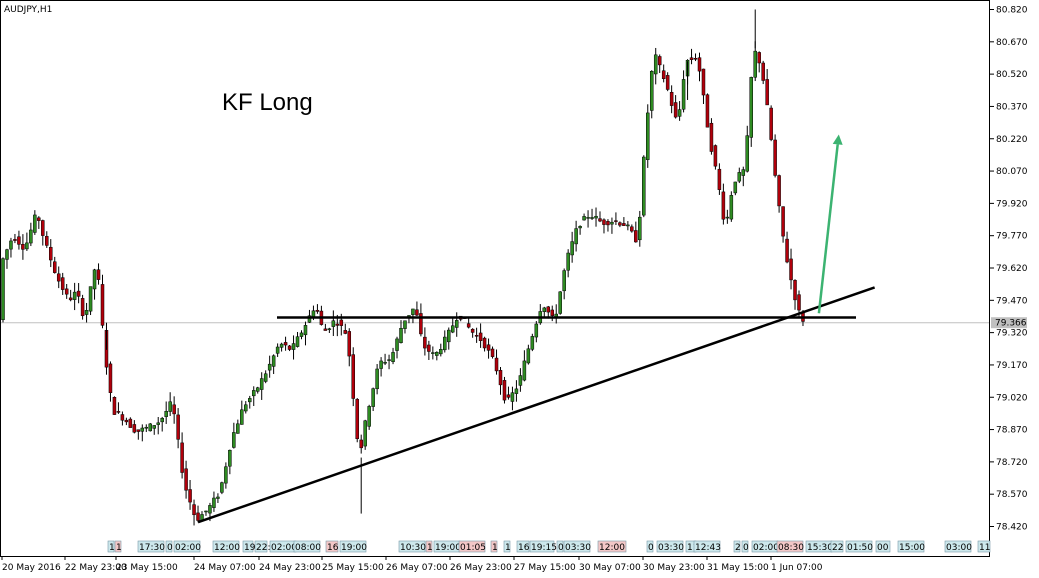 The height and width of the screenshot is (578, 1039). Describe the element at coordinates (837, 548) in the screenshot. I see `event-label: 22` at that location.